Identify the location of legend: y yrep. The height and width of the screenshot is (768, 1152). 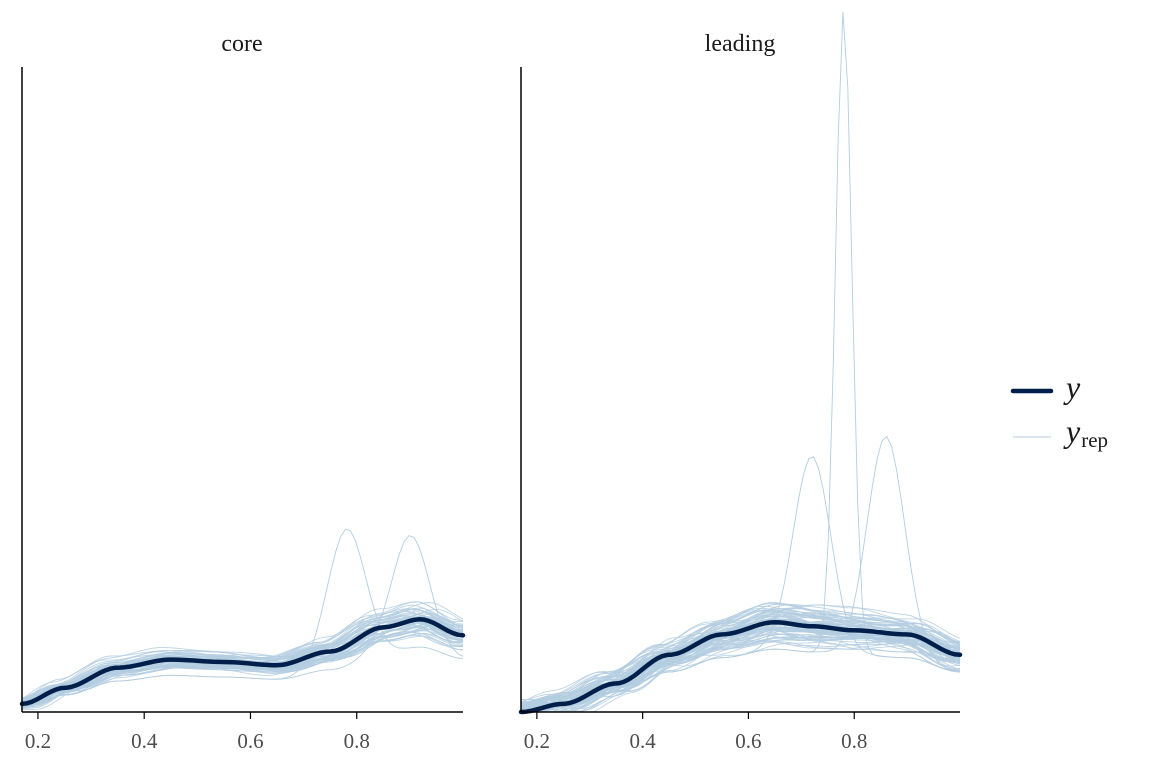
(1059, 410).